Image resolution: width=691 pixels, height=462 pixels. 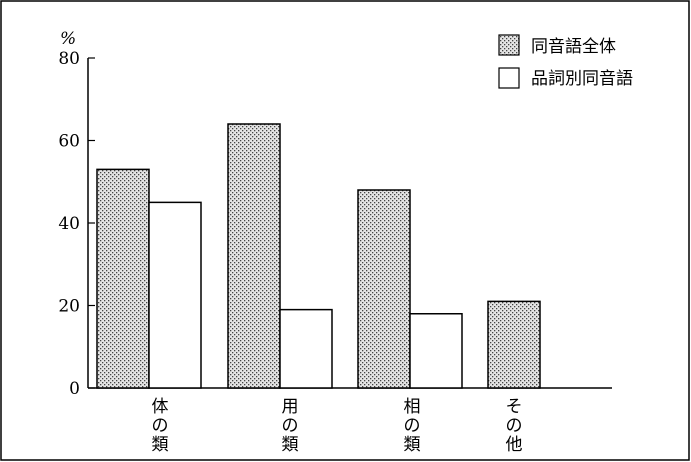 What do you see at coordinates (69, 307) in the screenshot?
I see `y-tick-label: 20` at bounding box center [69, 307].